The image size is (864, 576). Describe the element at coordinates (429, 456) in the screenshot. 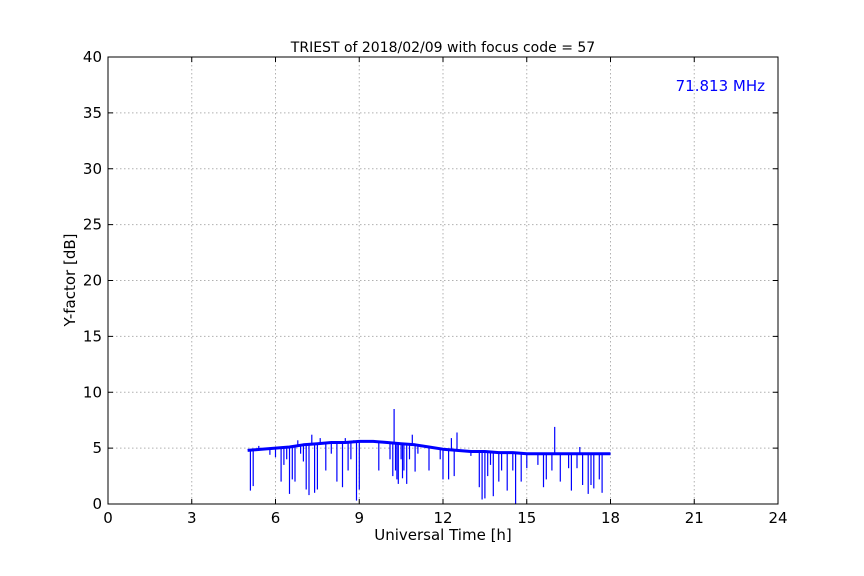

I see `series-line-layer` at that location.